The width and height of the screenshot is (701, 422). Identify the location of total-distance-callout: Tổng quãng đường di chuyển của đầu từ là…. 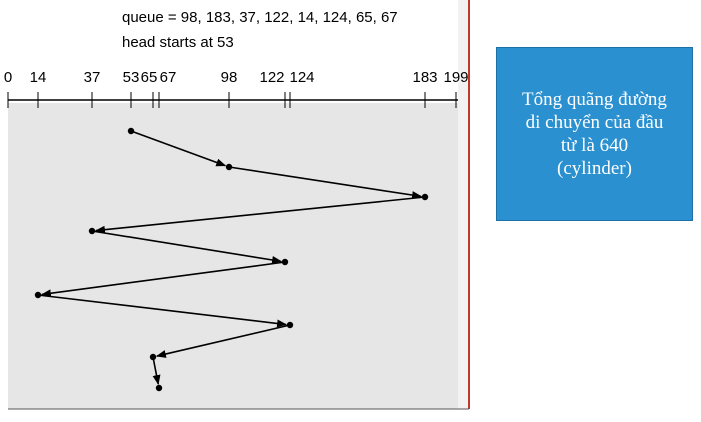
(594, 134).